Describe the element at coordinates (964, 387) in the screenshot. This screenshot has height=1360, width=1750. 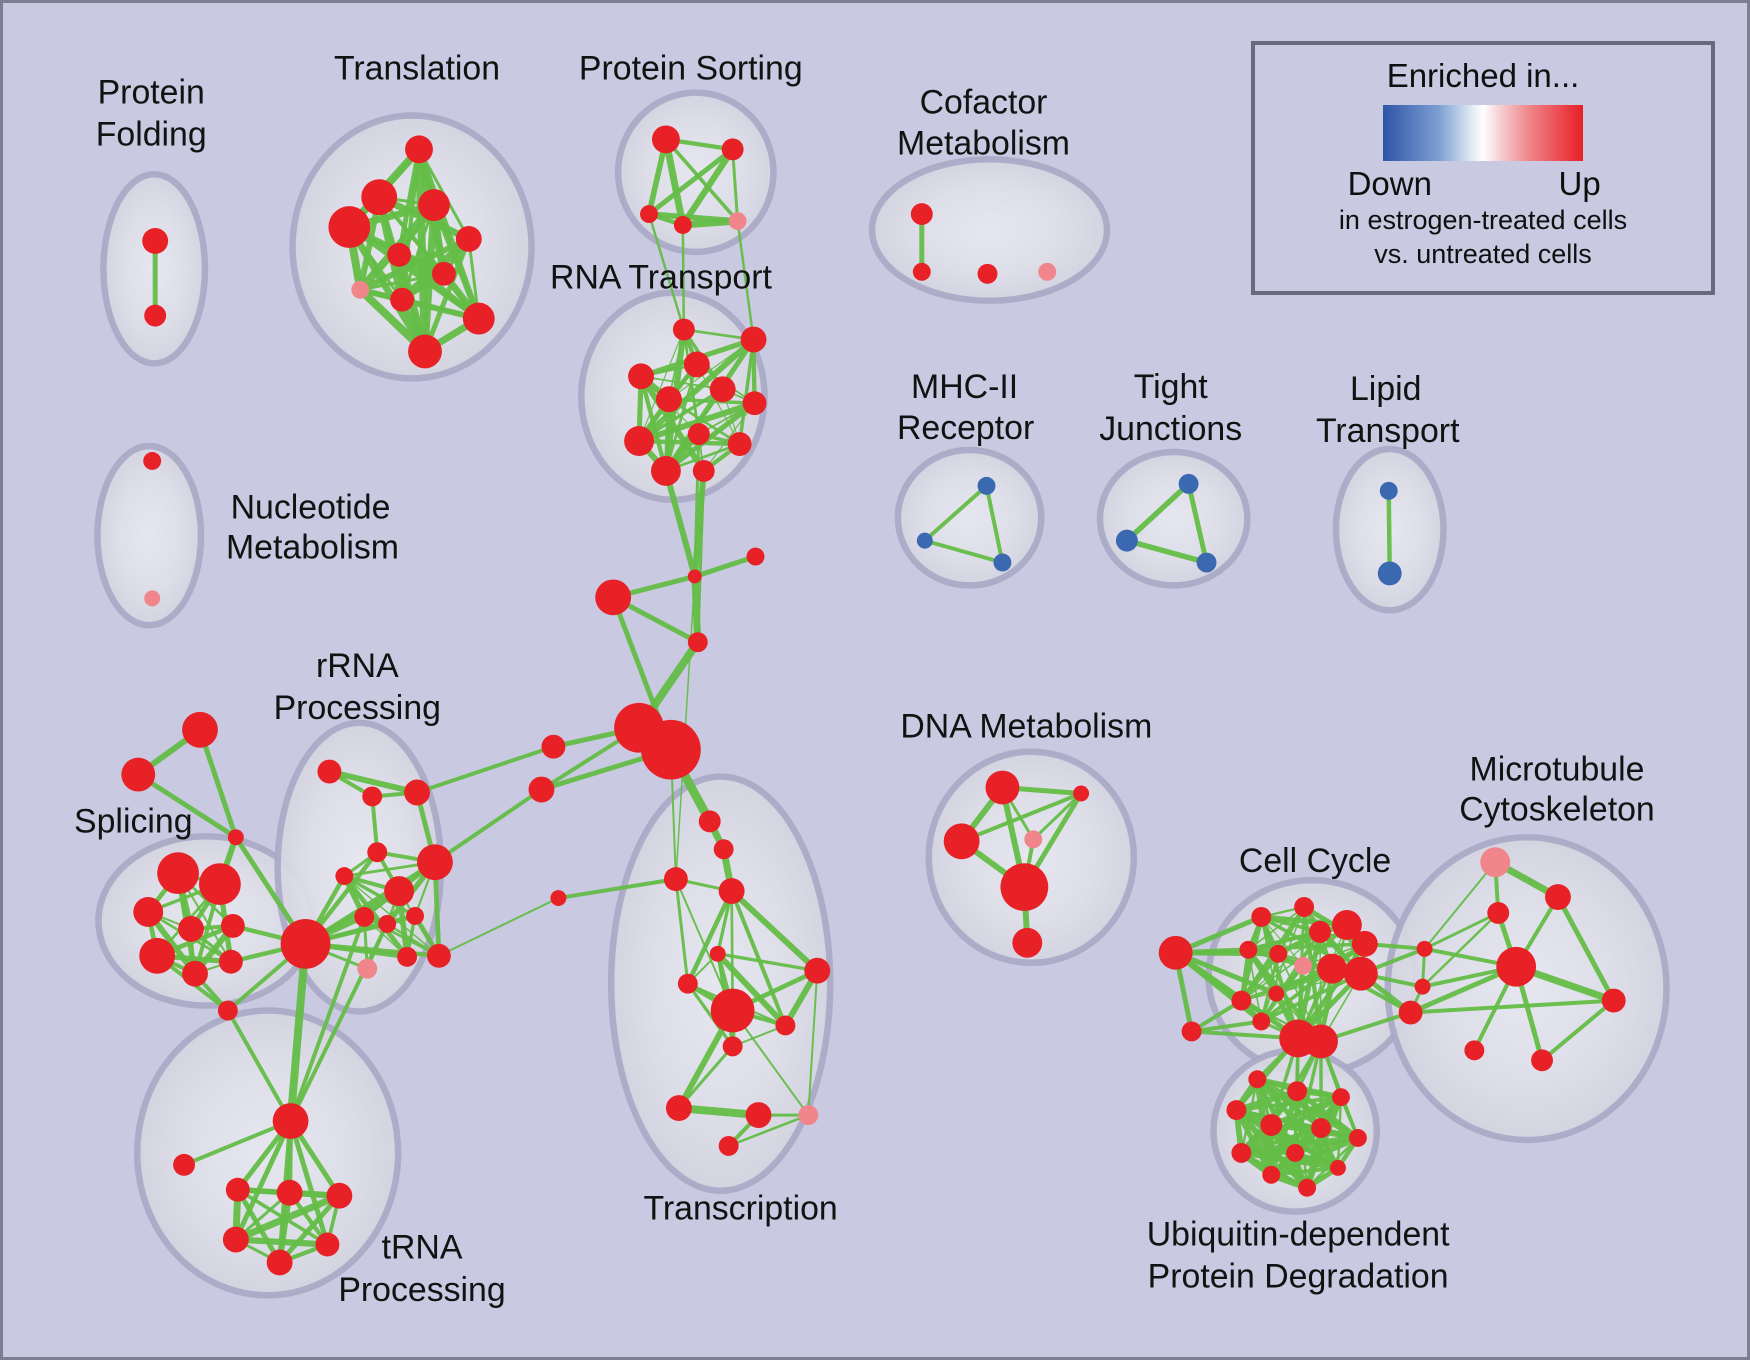
I see `cluster-label: MHC-II` at that location.